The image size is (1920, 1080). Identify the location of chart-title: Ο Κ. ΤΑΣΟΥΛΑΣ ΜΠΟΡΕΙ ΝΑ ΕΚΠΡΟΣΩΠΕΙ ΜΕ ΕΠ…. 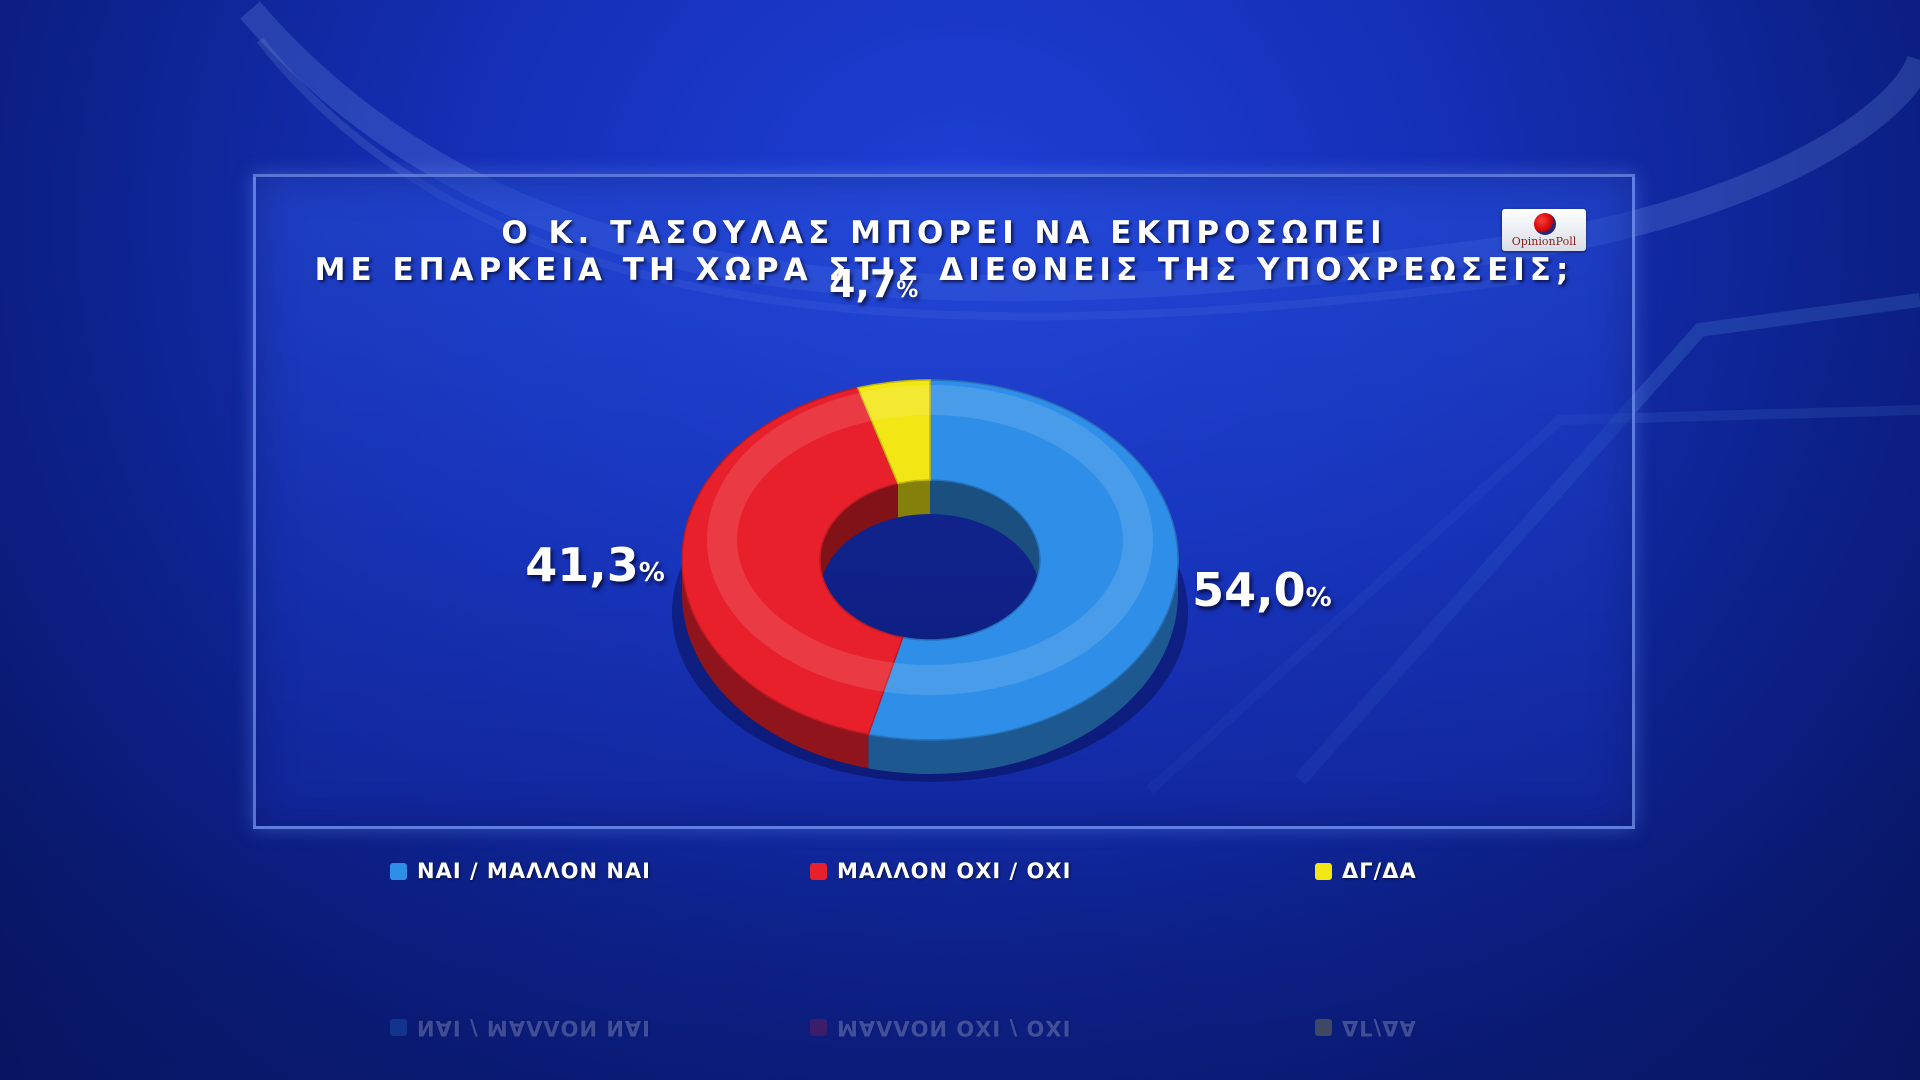
(944, 252).